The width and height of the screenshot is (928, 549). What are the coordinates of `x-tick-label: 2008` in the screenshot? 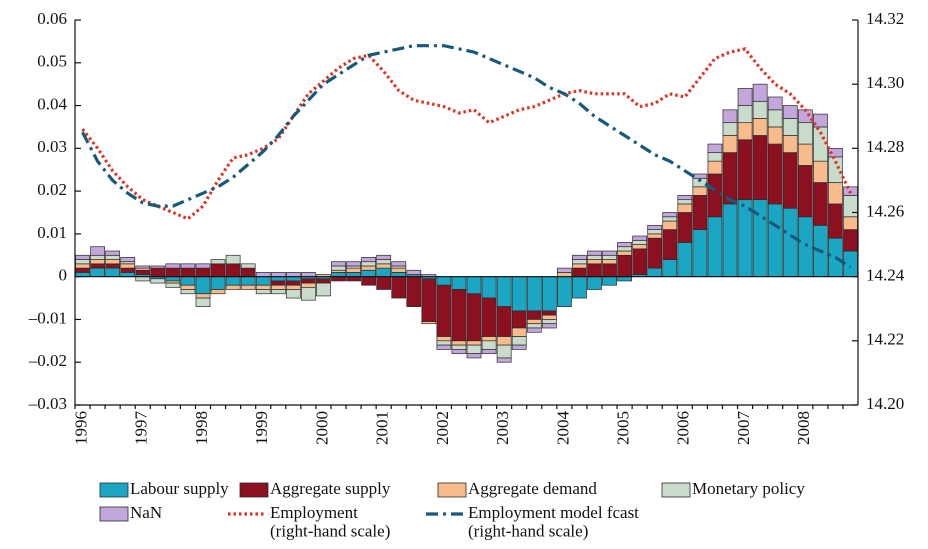 It's located at (803, 428).